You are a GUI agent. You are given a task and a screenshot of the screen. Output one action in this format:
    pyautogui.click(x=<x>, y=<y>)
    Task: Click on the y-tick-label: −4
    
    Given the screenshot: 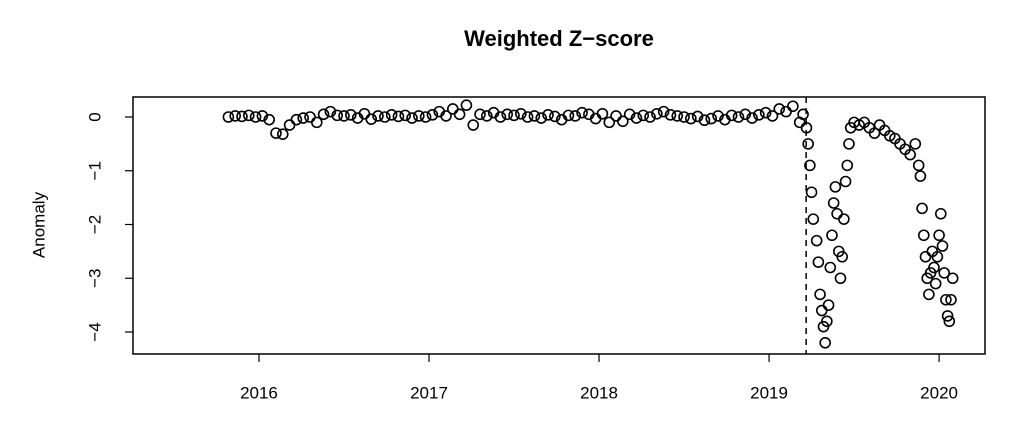 What is the action you would take?
    pyautogui.click(x=94, y=331)
    